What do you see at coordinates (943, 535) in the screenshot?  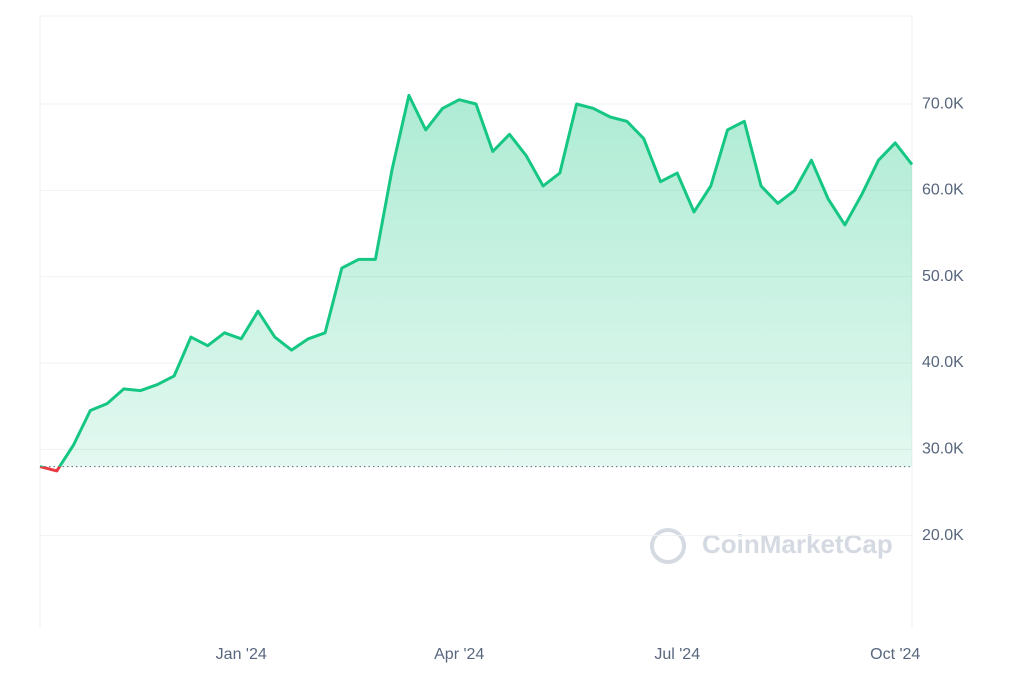 I see `y-tick-label: 20.0K` at bounding box center [943, 535].